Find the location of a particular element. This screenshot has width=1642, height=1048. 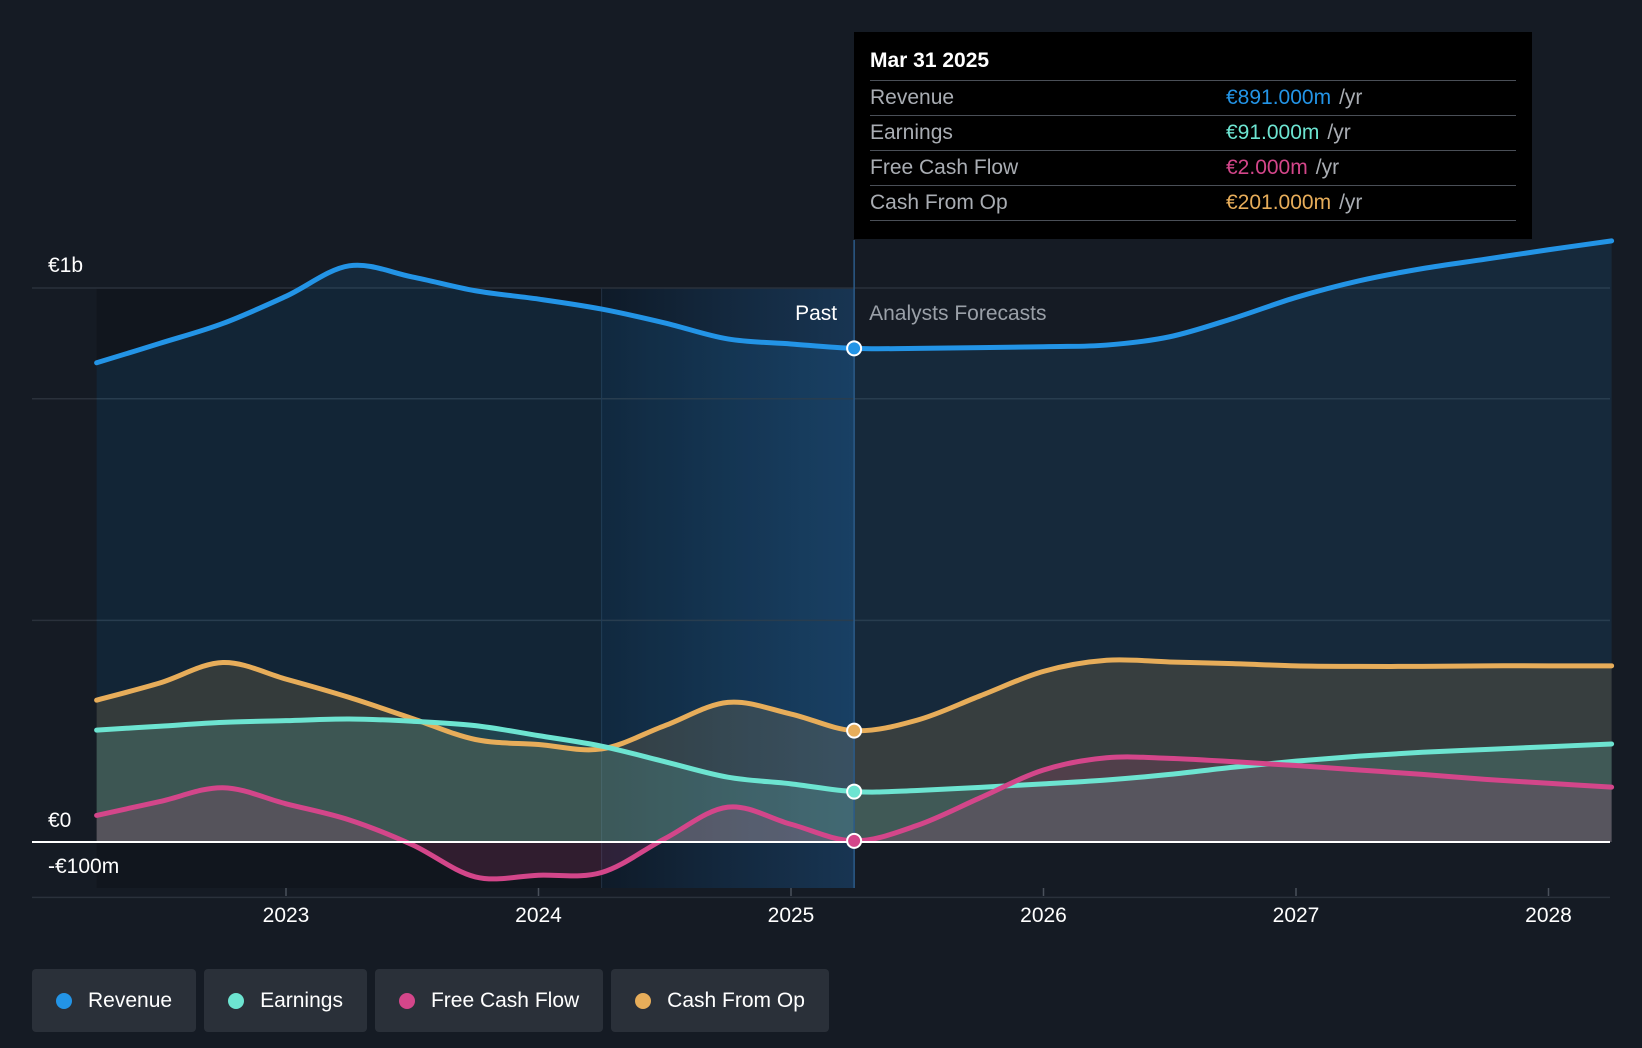

free-cash-flow-dot-icon is located at coordinates (406, 1000).